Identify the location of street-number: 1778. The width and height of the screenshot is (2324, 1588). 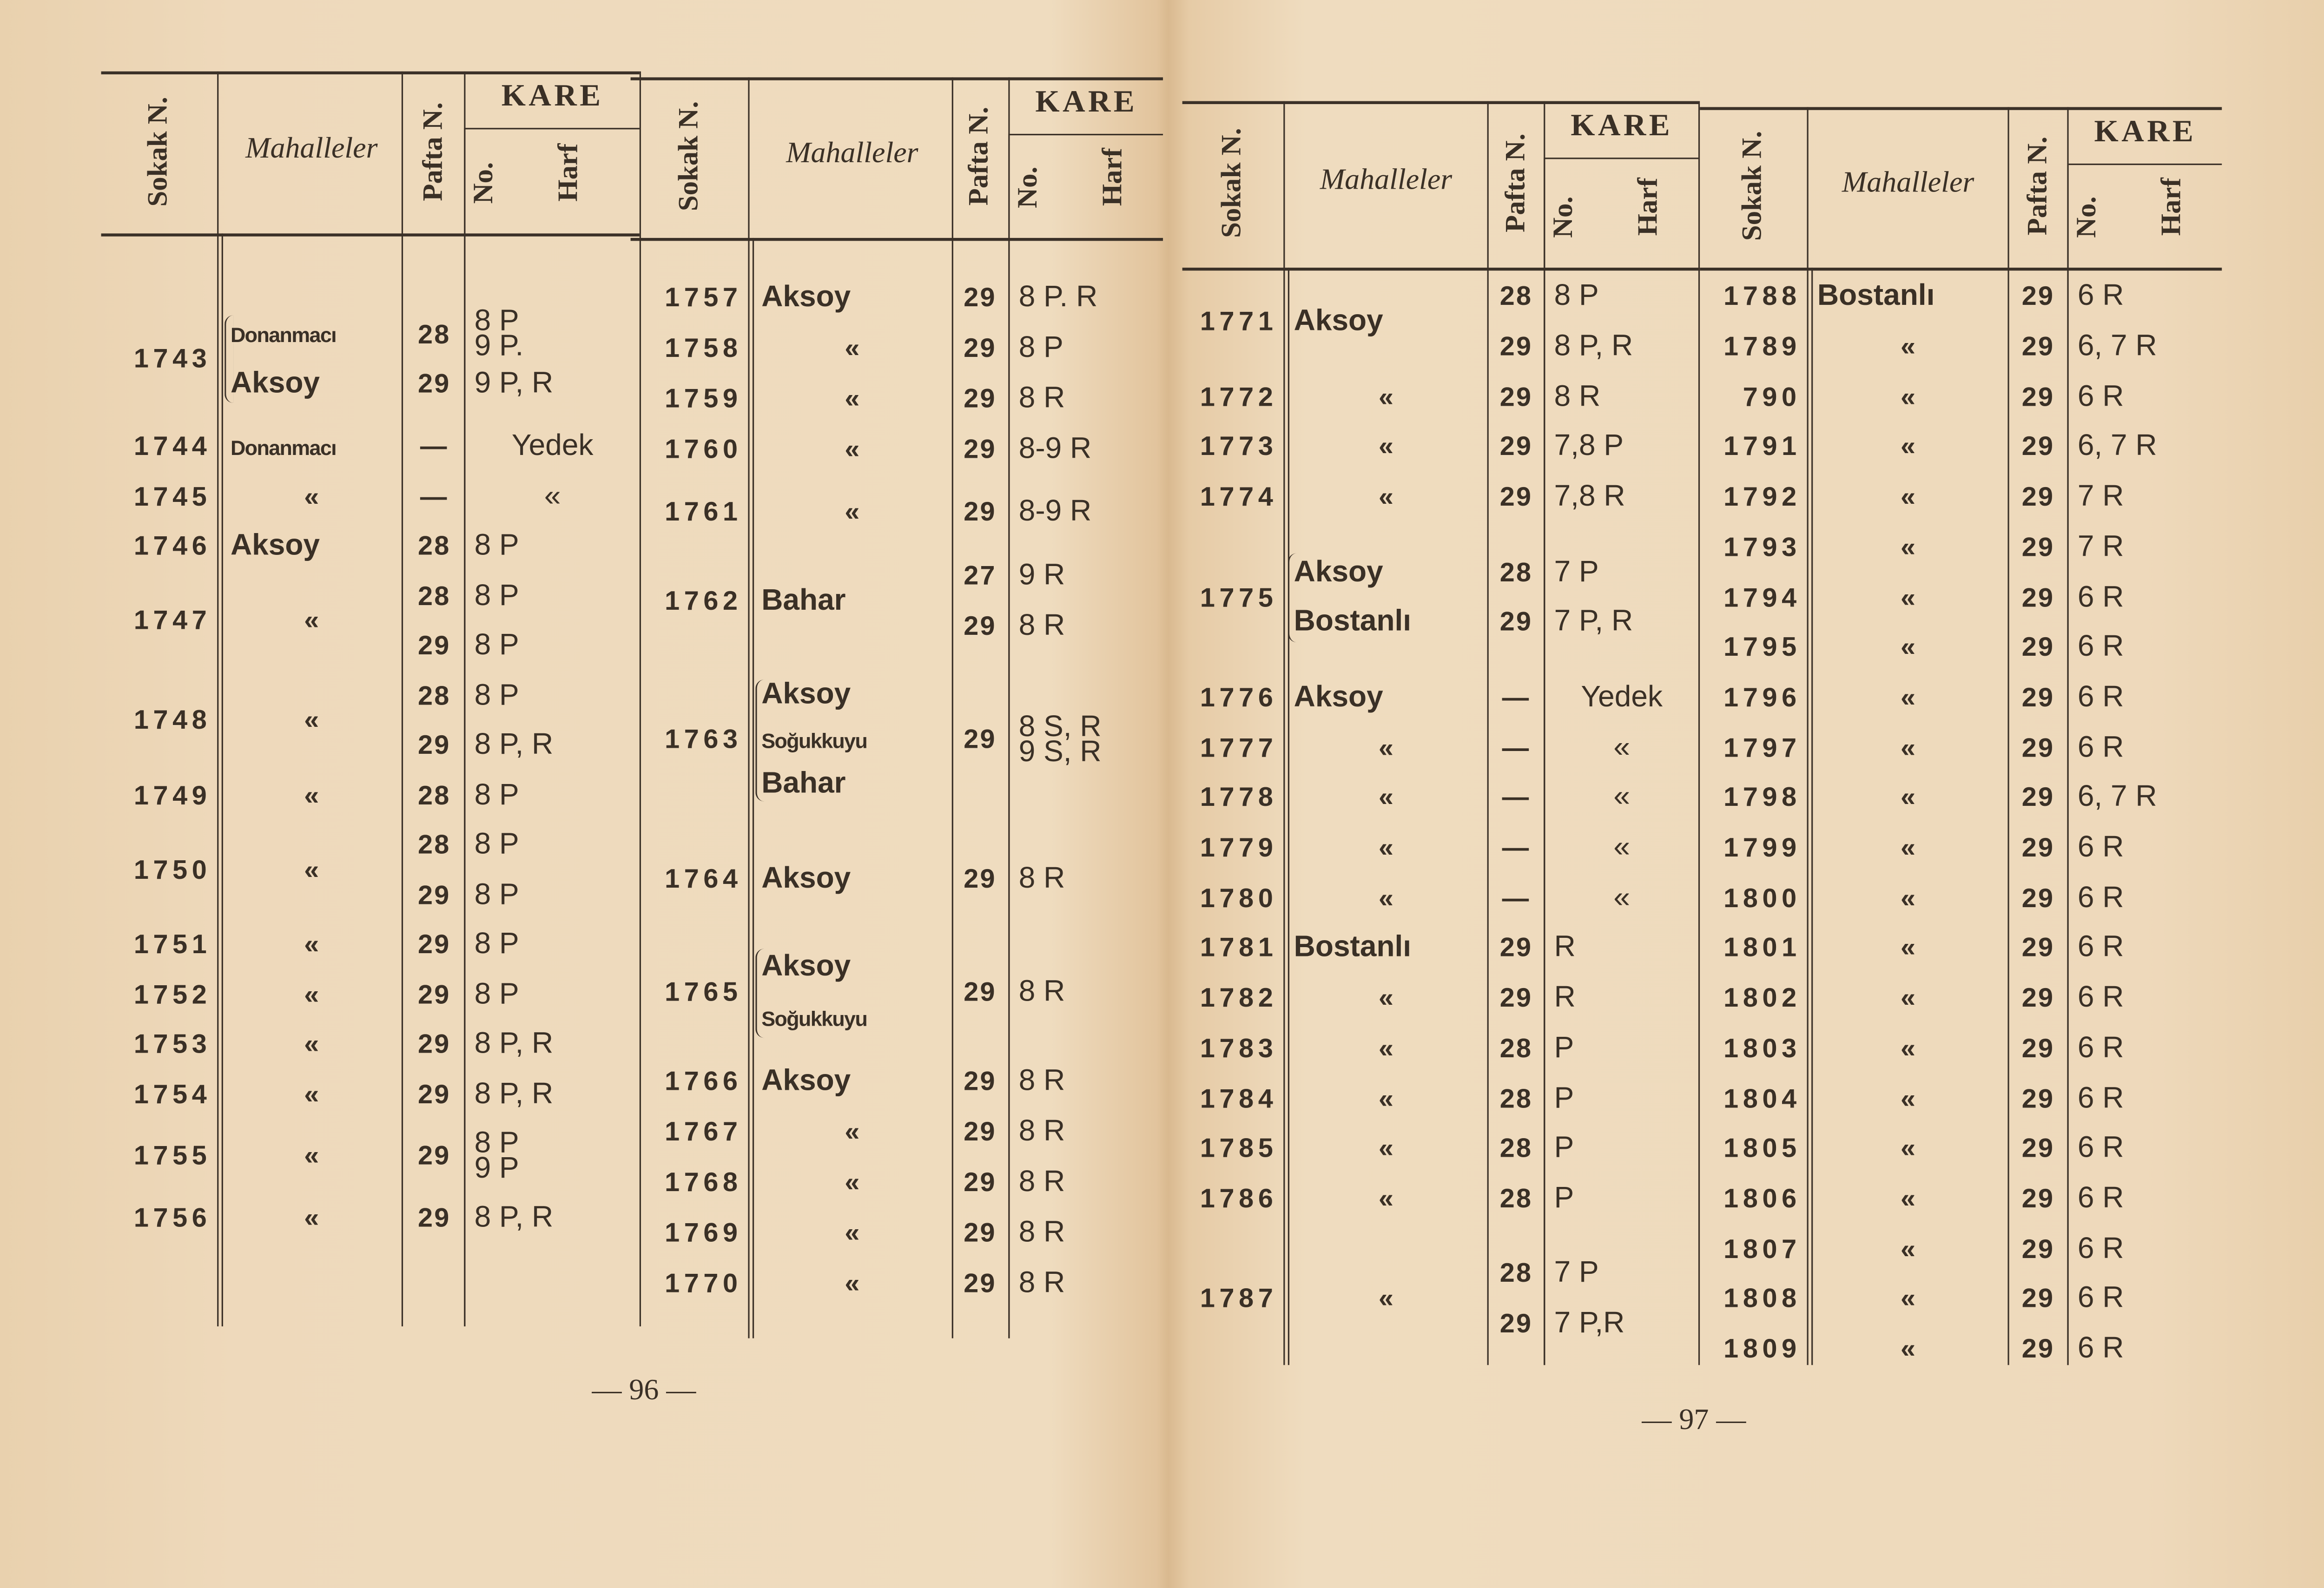
(1239, 798).